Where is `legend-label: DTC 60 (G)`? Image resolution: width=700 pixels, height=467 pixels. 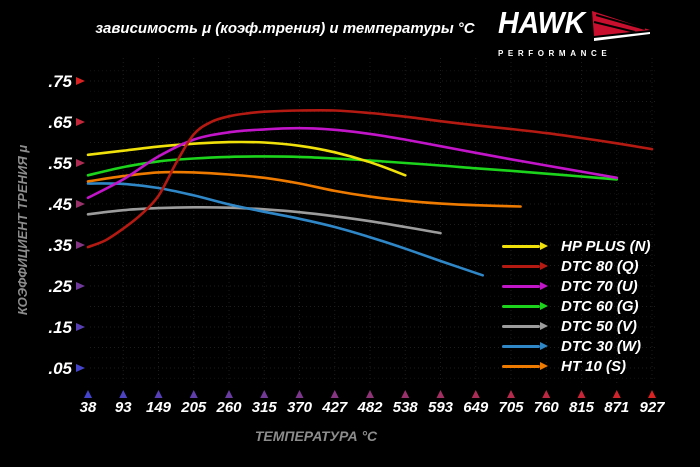
legend-label: DTC 60 (G) is located at coordinates (600, 306).